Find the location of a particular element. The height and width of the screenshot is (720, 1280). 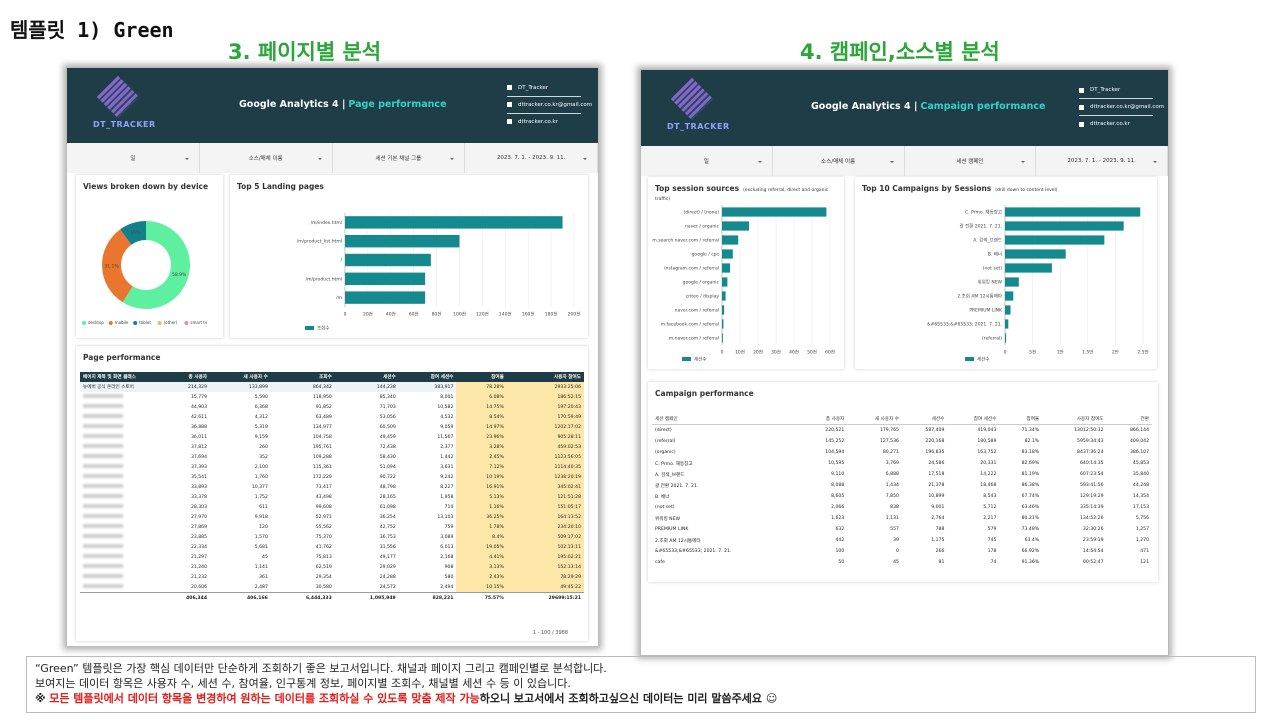

table-cell: 91.36% is located at coordinates (1030, 562).